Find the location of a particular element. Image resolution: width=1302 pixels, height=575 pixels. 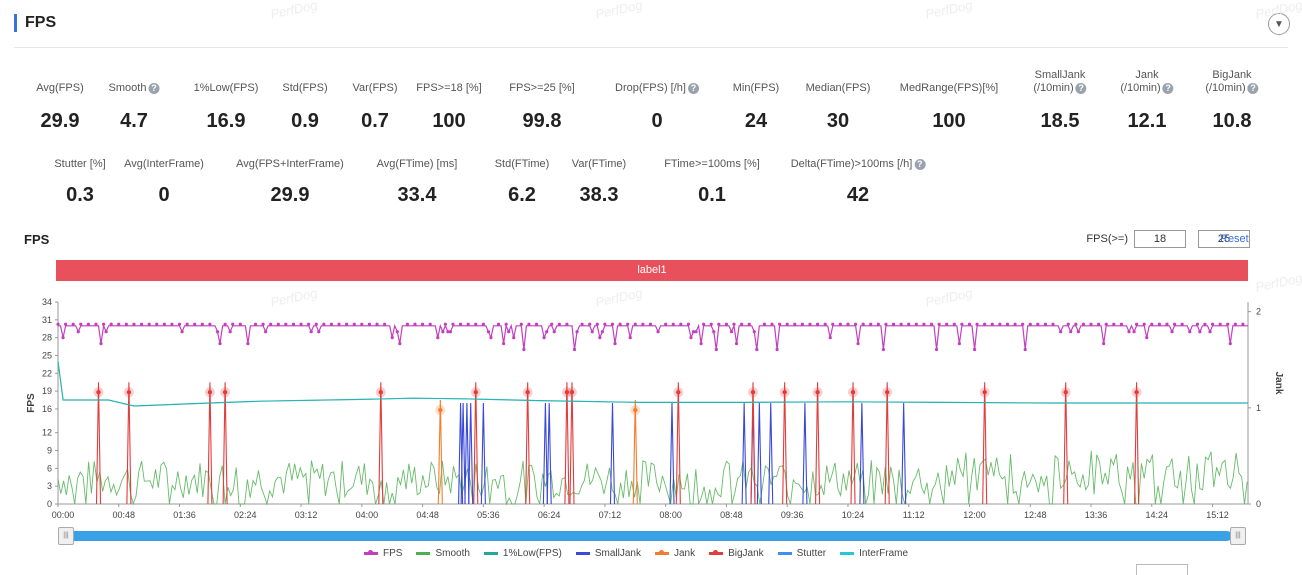

legend-item-stutter: Stutter is located at coordinates (801, 553).